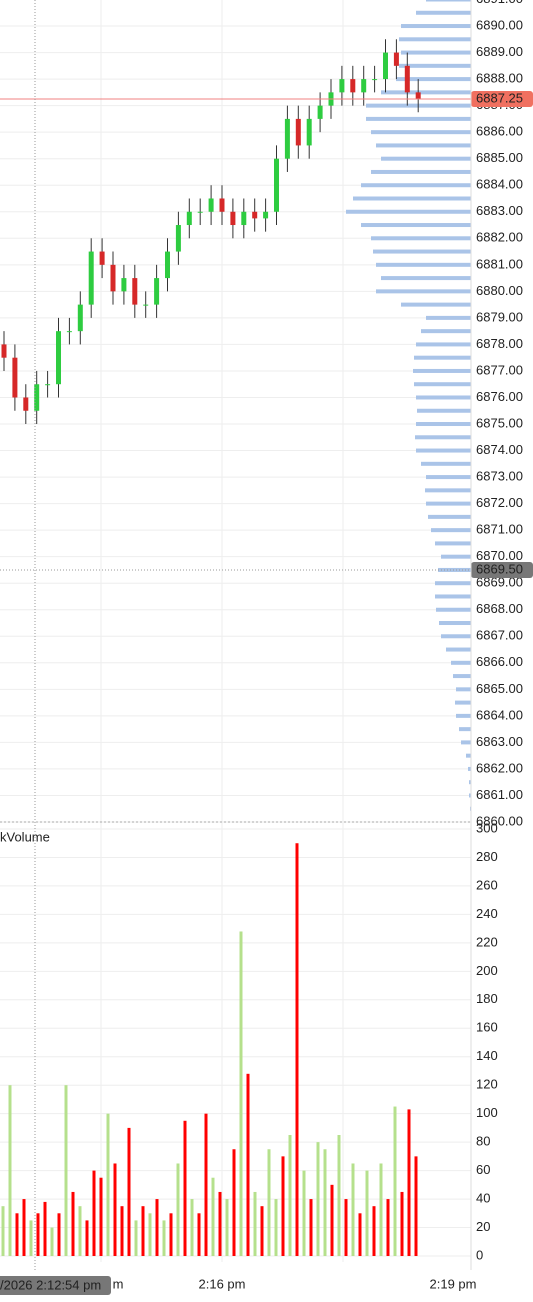  What do you see at coordinates (50, 1284) in the screenshot?
I see `crosshair-time-label: /2026 2:12:54 pm` at bounding box center [50, 1284].